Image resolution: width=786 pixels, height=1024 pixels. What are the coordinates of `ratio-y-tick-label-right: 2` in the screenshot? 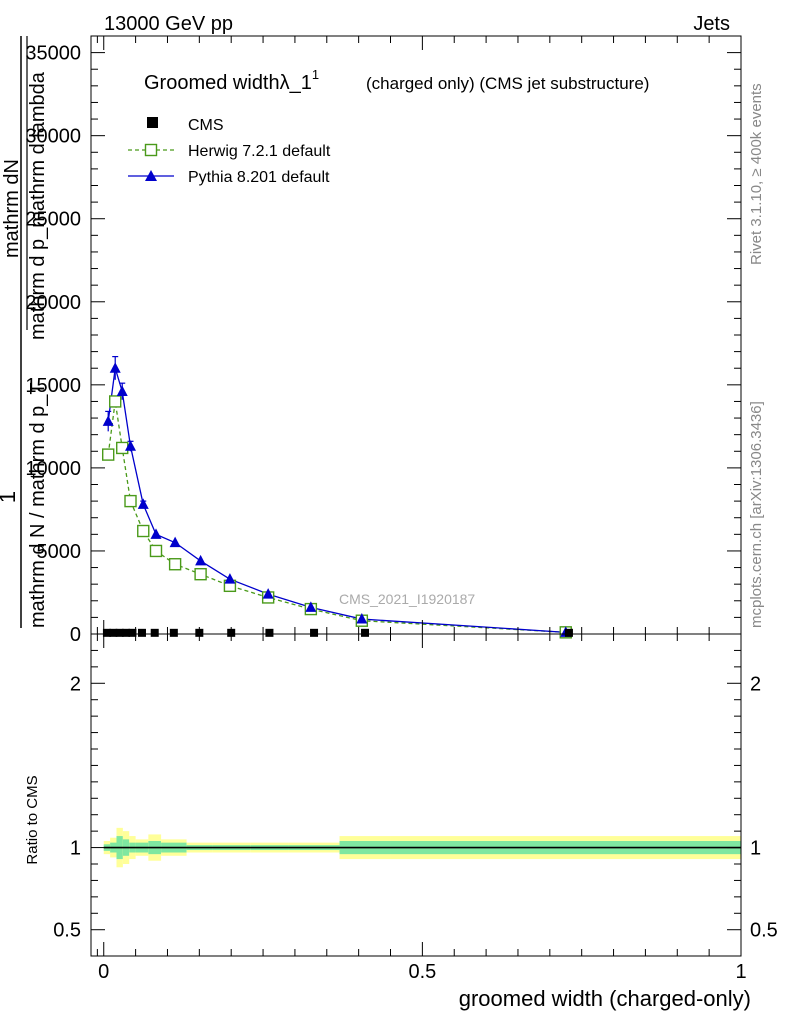 It's located at (755, 684).